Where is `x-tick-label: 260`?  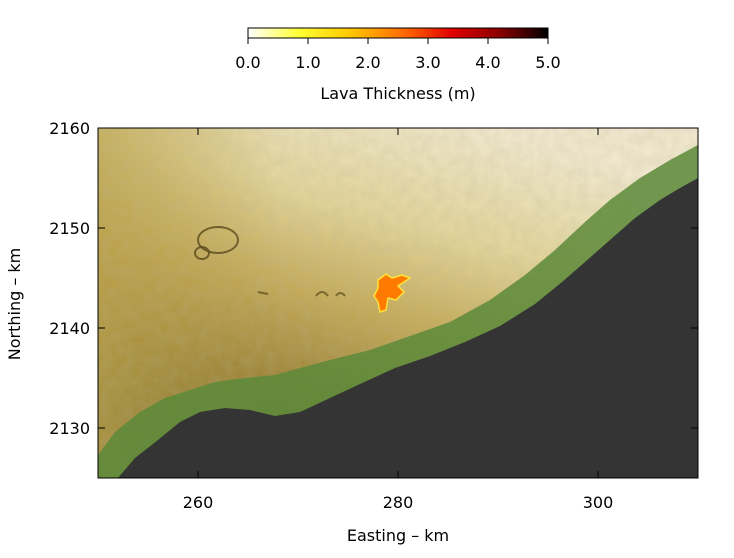 x-tick-label: 260 is located at coordinates (198, 502).